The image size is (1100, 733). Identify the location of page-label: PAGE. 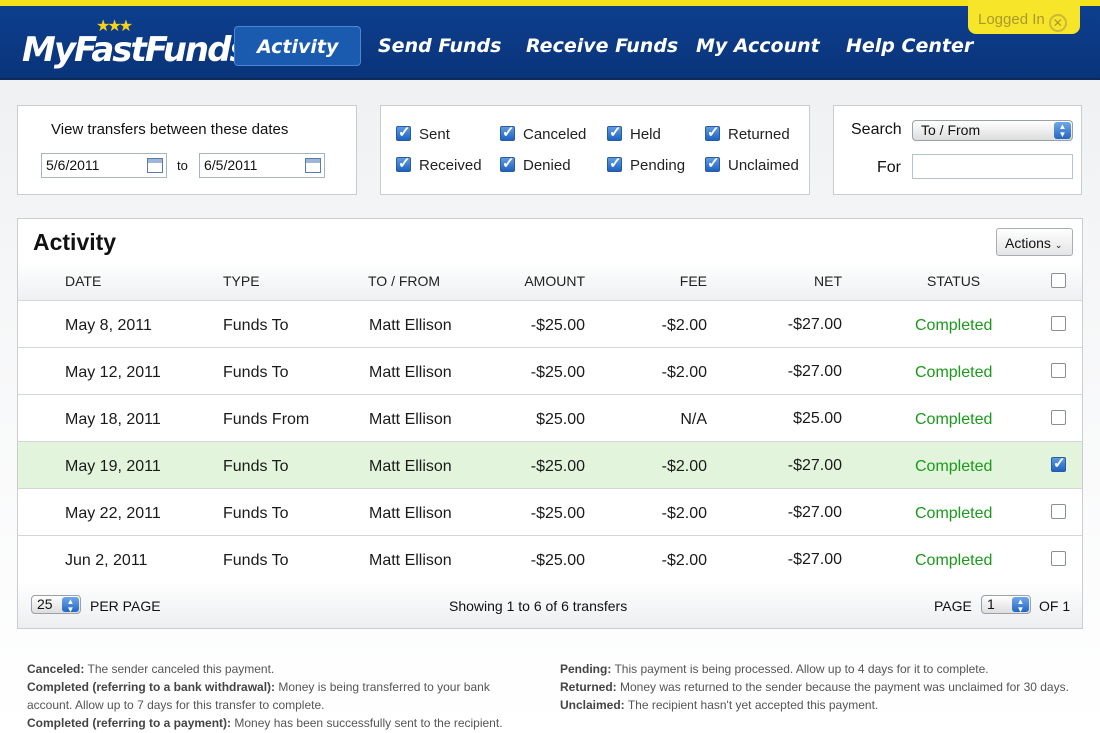
(953, 606).